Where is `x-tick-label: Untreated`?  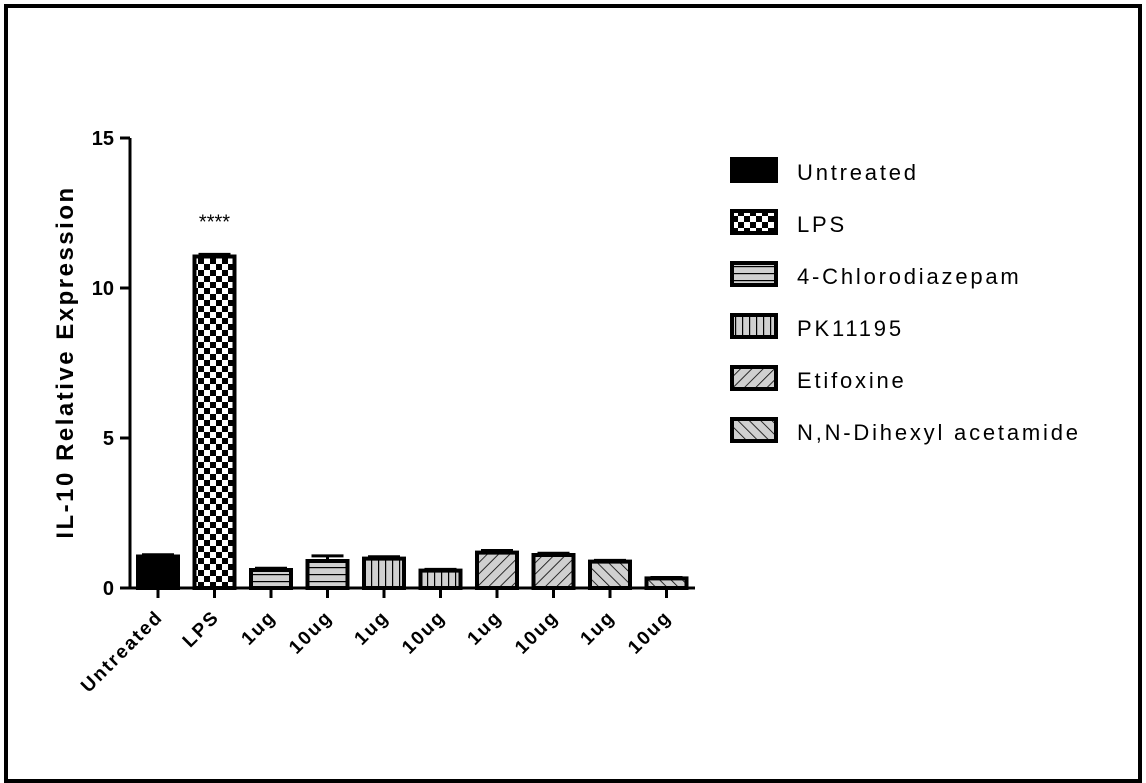 x-tick-label: Untreated is located at coordinates (122, 652).